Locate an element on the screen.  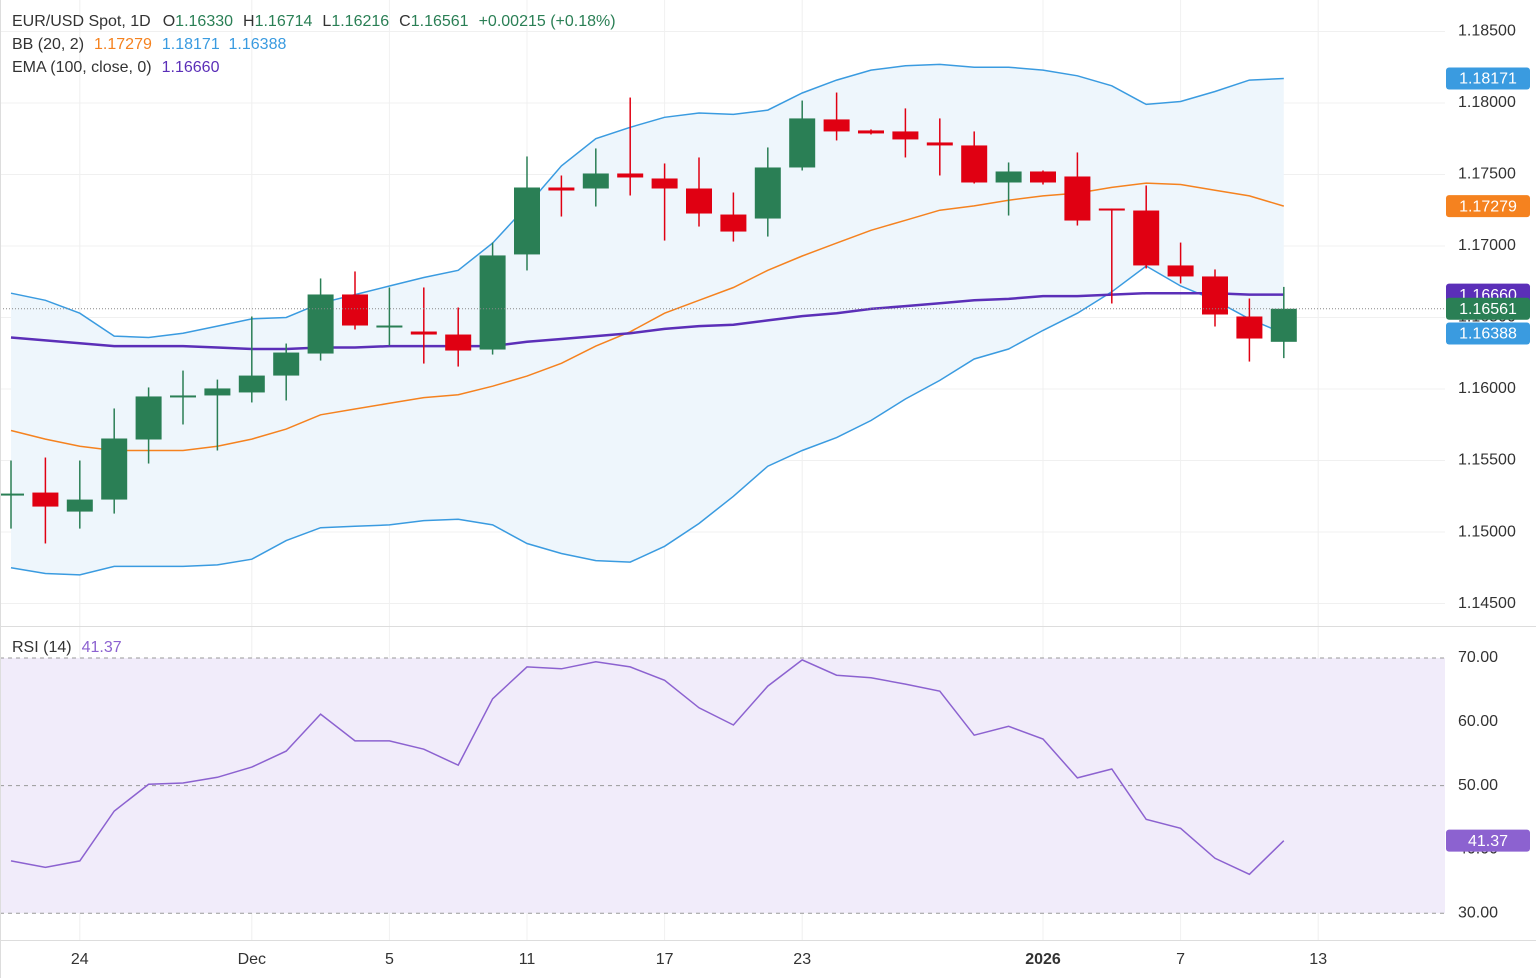
y-tick-label: 1.17500 is located at coordinates (1487, 174).